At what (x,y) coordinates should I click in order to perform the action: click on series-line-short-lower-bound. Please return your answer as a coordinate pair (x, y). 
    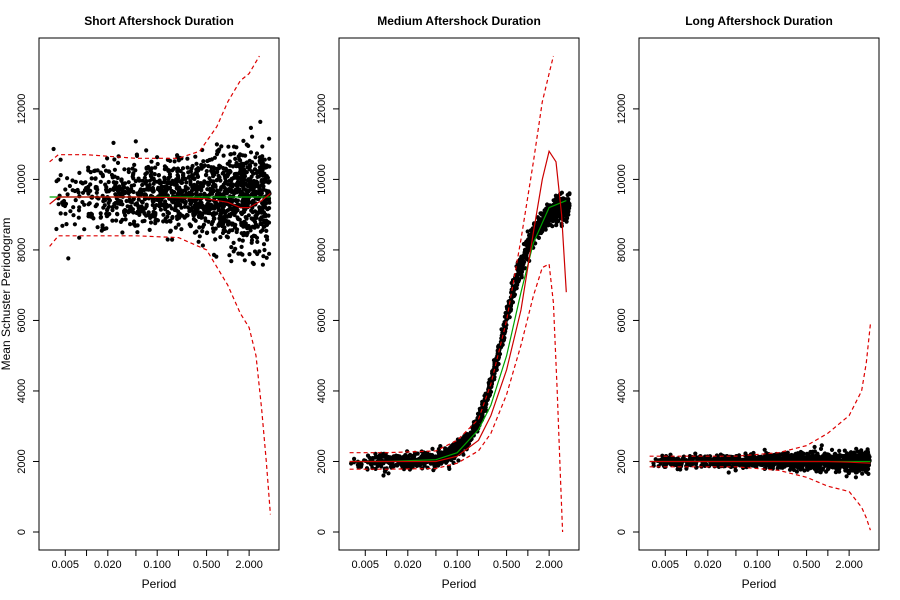
    Looking at the image, I should click on (160, 375).